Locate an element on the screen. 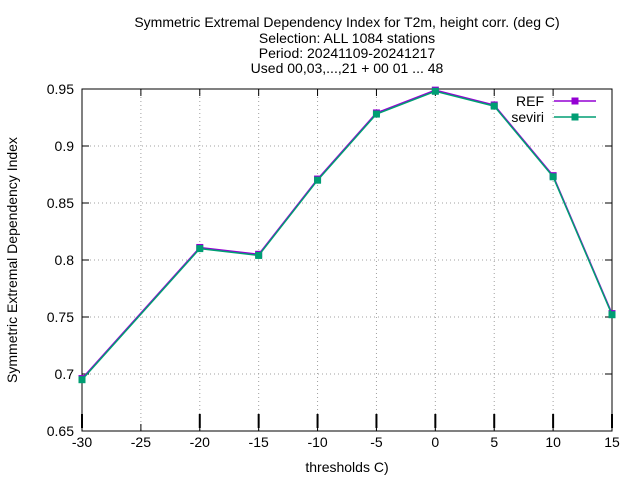 The height and width of the screenshot is (480, 640). y-tick-label: 0.85 is located at coordinates (60, 203).